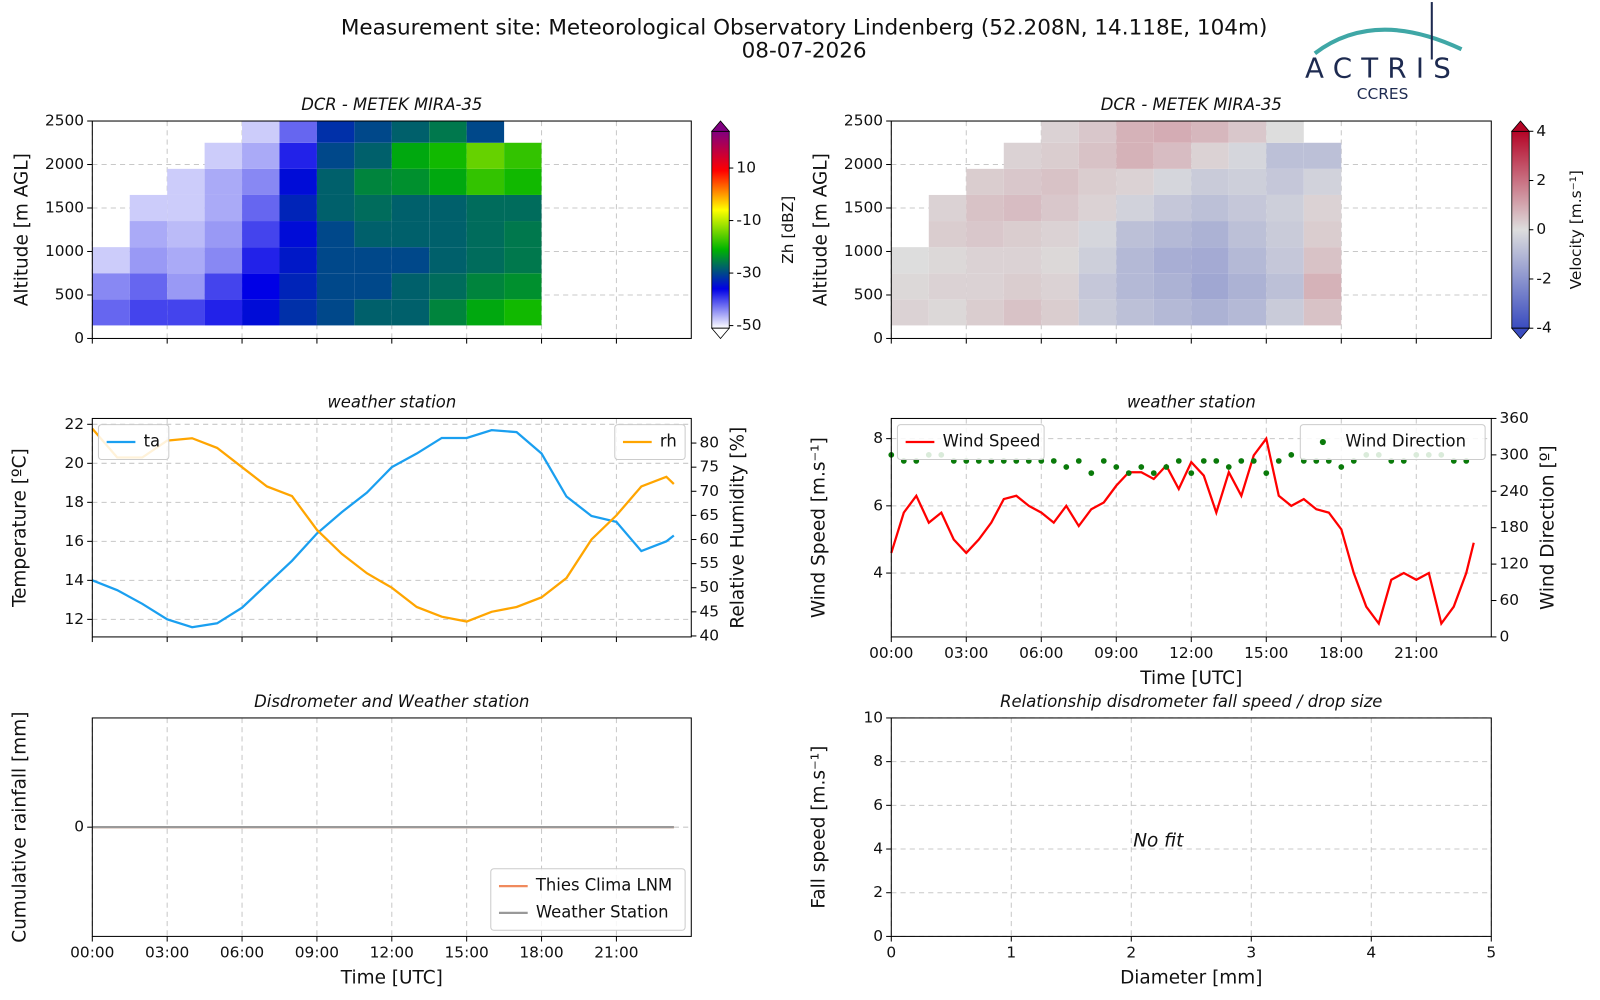  Describe the element at coordinates (588, 899) in the screenshot. I see `legend: Thies Clima LNM Weather Station` at that location.